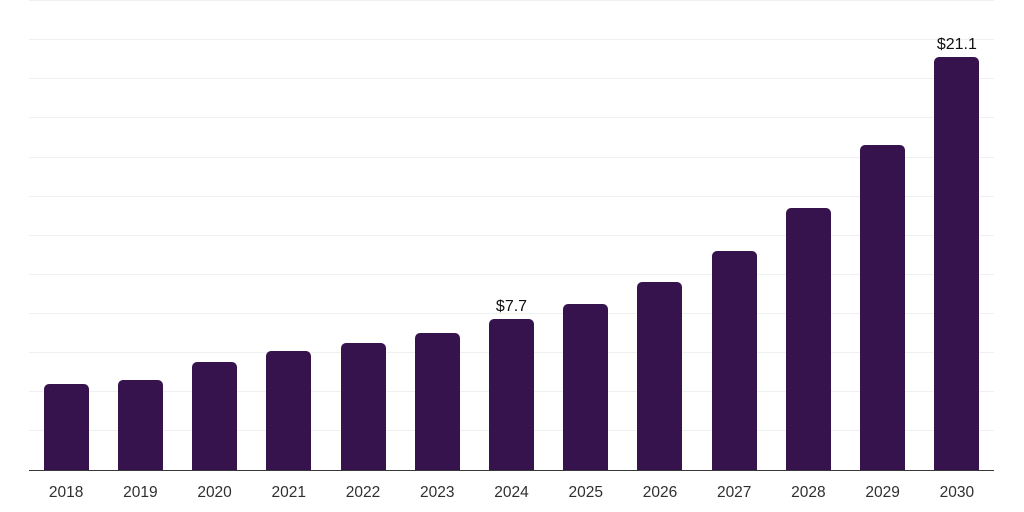  Describe the element at coordinates (437, 492) in the screenshot. I see `x-tick-2023: 2023` at that location.